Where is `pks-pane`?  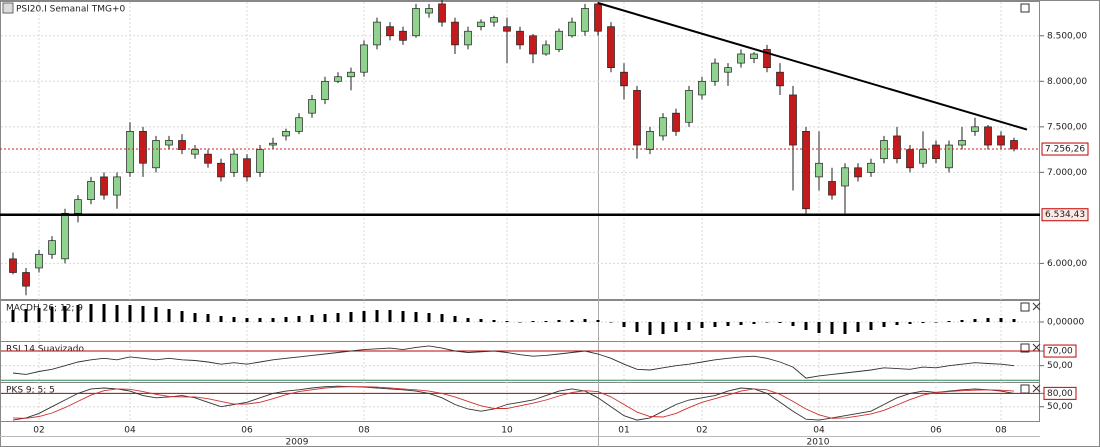
pks-pane is located at coordinates (520, 402).